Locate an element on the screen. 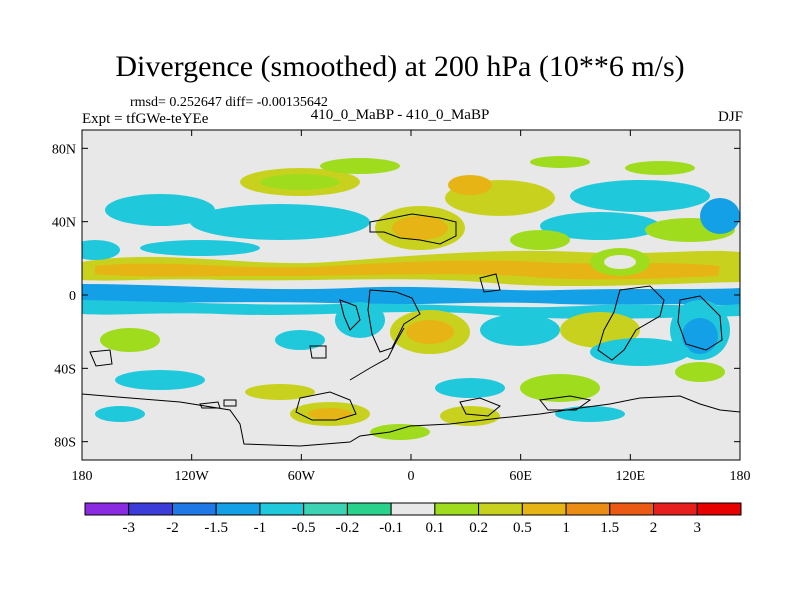 This screenshot has width=800, height=600. colorbar-label: 1.5 is located at coordinates (609, 528).